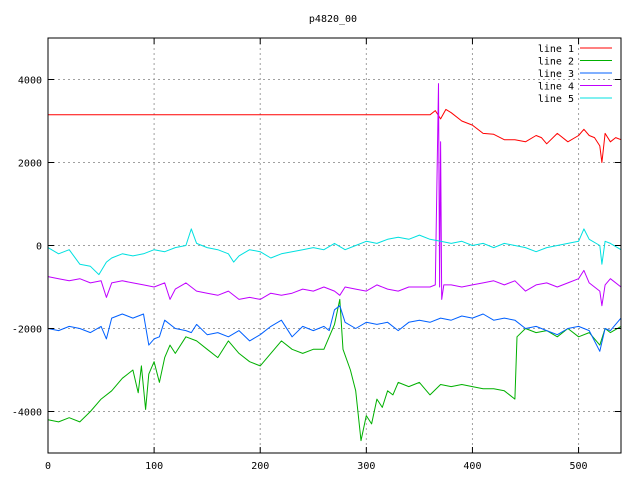  I want to click on legend-label-2: line 2, so click(556, 62).